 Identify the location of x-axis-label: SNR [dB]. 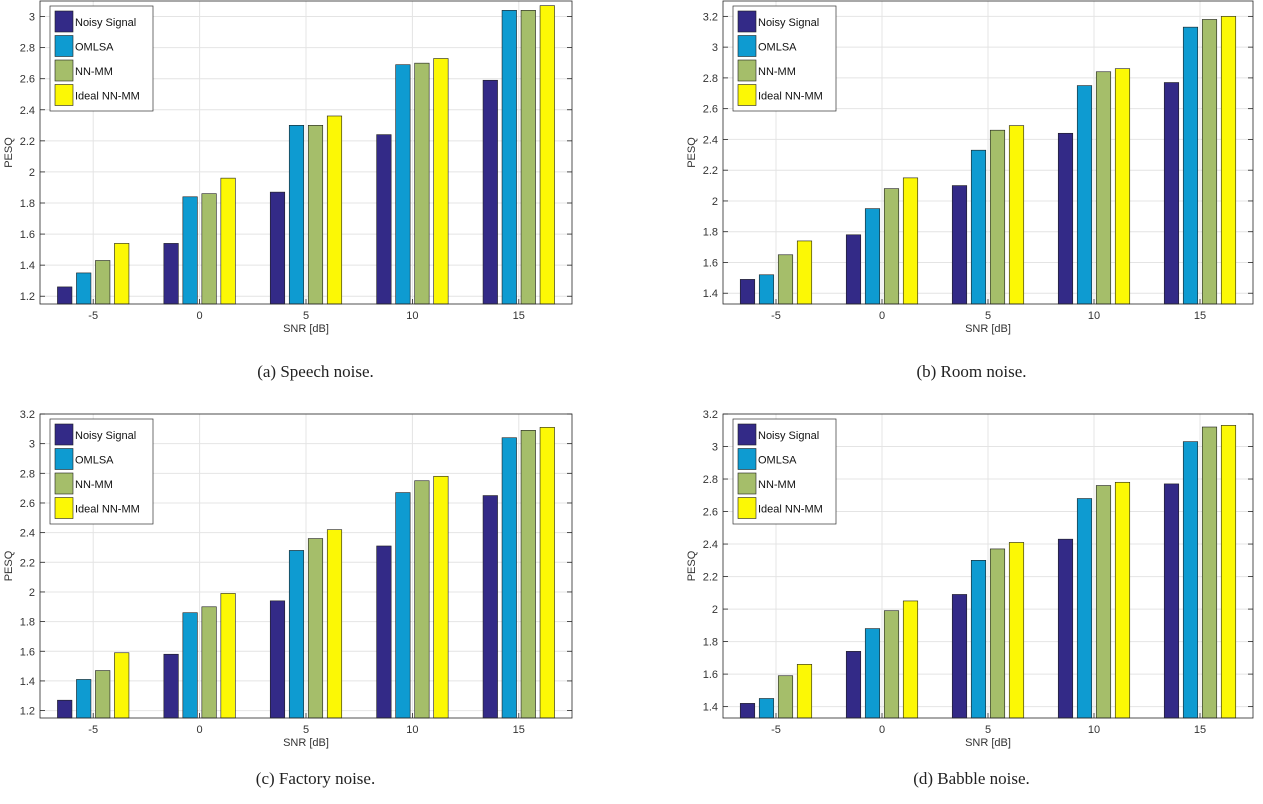
(988, 743).